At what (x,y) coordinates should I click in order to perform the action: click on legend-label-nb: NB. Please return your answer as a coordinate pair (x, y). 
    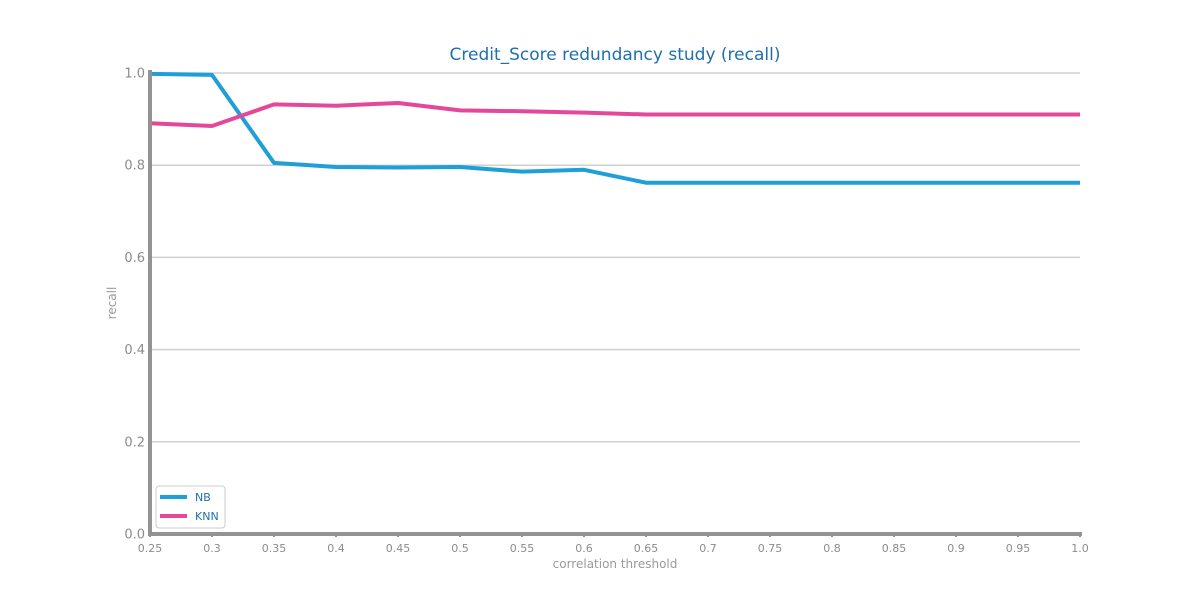
    Looking at the image, I should click on (203, 497).